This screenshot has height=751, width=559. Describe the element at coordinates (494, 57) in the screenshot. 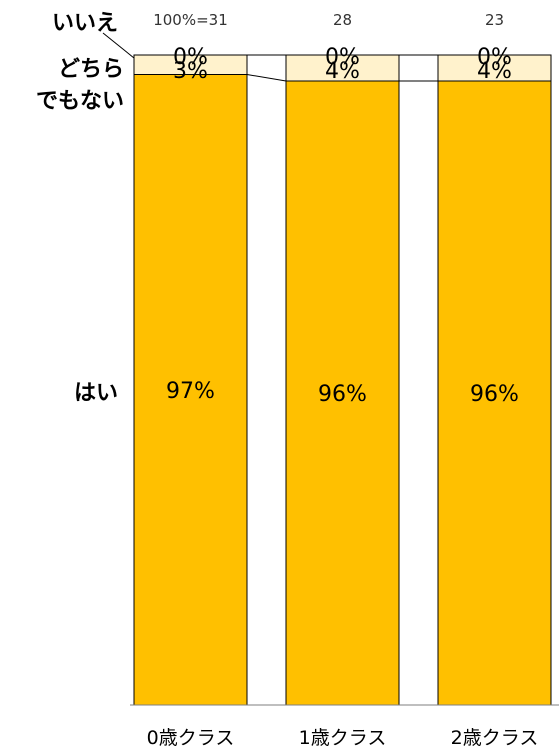

I see `segment-label-no-2: 0%` at that location.